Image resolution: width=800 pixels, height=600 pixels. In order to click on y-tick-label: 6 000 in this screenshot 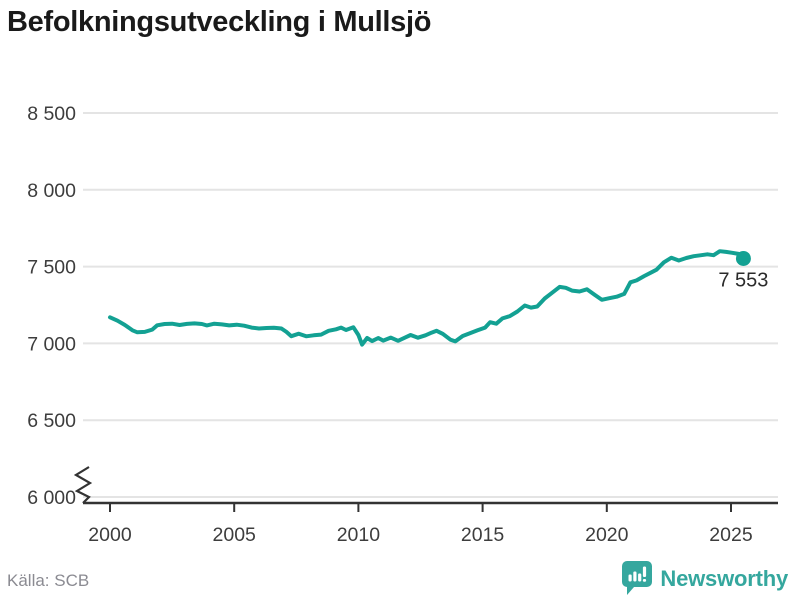, I will do `click(51, 498)`.